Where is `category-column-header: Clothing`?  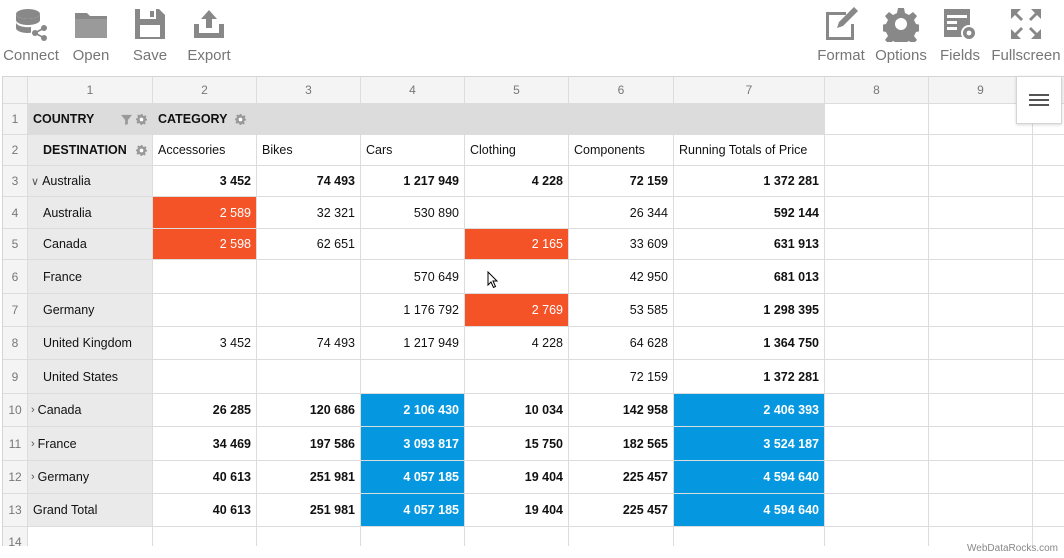
category-column-header: Clothing is located at coordinates (517, 150).